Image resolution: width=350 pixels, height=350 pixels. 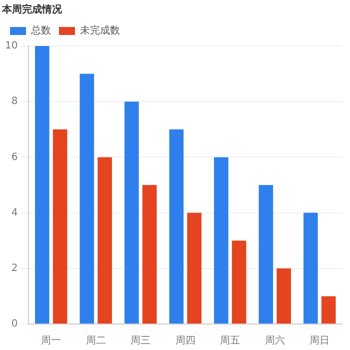 I want to click on x-tick-label: 周三, so click(x=140, y=341).